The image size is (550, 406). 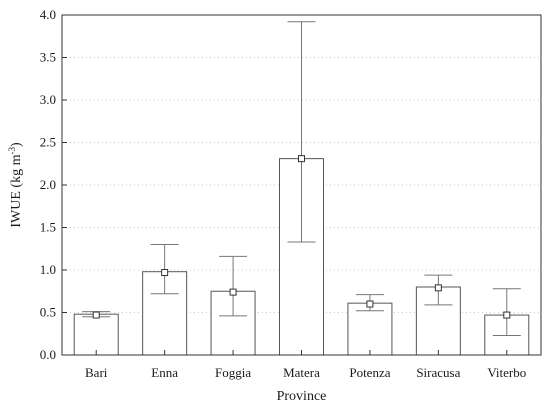 I want to click on mean-marker-viterbo, so click(x=507, y=315).